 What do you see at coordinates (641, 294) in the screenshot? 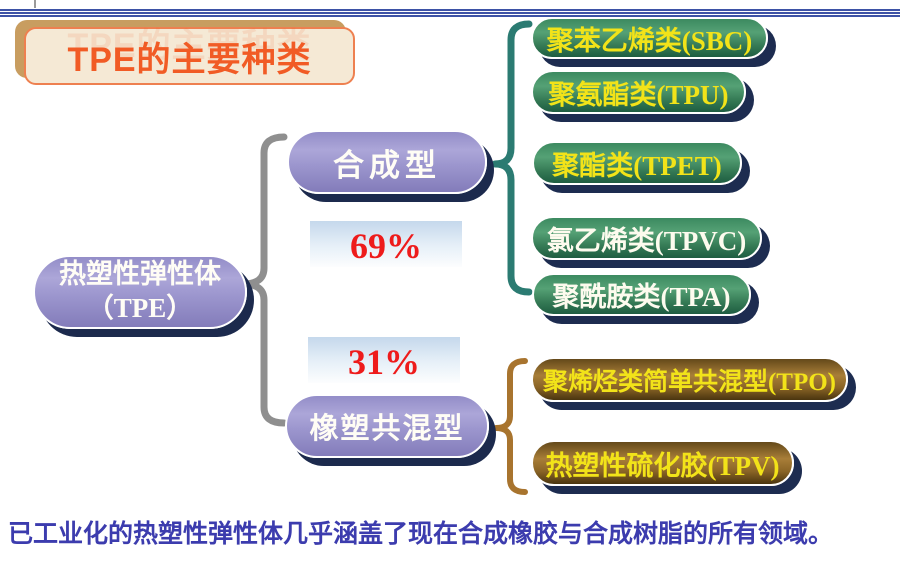
I see `leaf-tpa: 聚酰胺类(TPA)` at bounding box center [641, 294].